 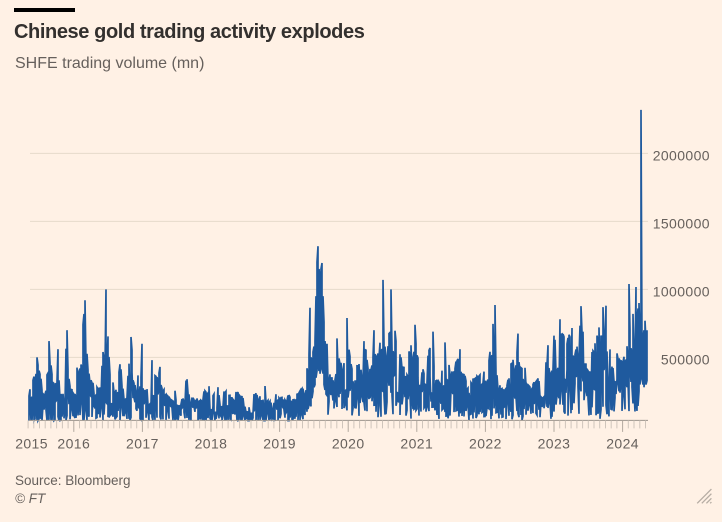 I want to click on svg-text: 2024, so click(x=622, y=444).